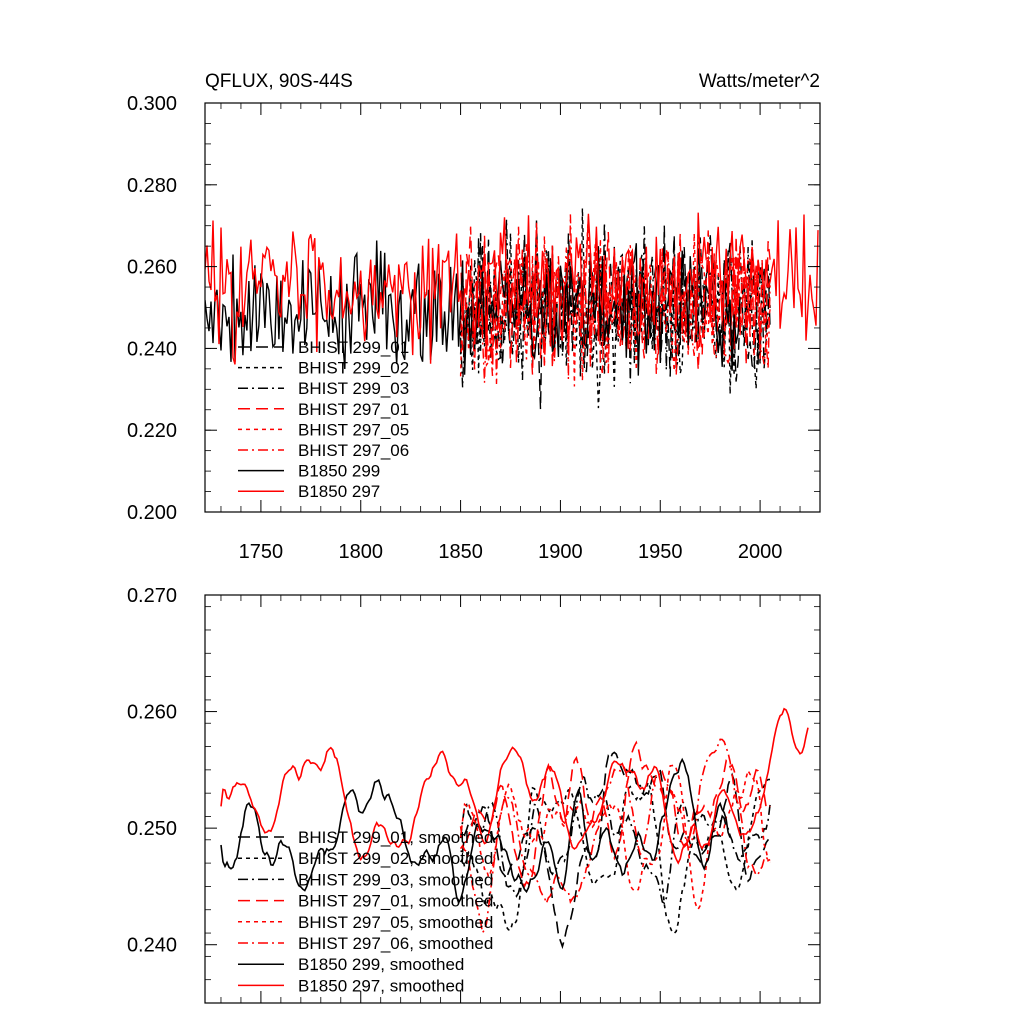 The width and height of the screenshot is (1024, 1024). I want to click on legend-label: BHIST 297_06, so click(353, 450).